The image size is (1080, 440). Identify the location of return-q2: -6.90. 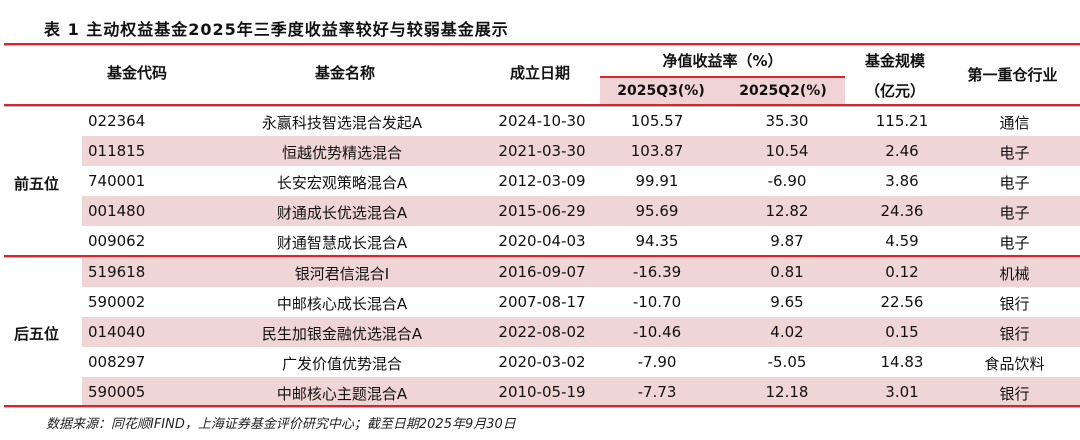
(787, 181).